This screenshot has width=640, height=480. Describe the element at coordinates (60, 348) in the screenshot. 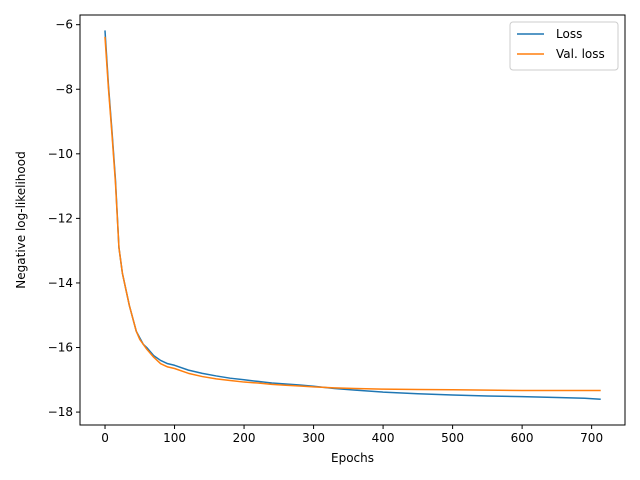

I see `y-tick-label: −16` at that location.